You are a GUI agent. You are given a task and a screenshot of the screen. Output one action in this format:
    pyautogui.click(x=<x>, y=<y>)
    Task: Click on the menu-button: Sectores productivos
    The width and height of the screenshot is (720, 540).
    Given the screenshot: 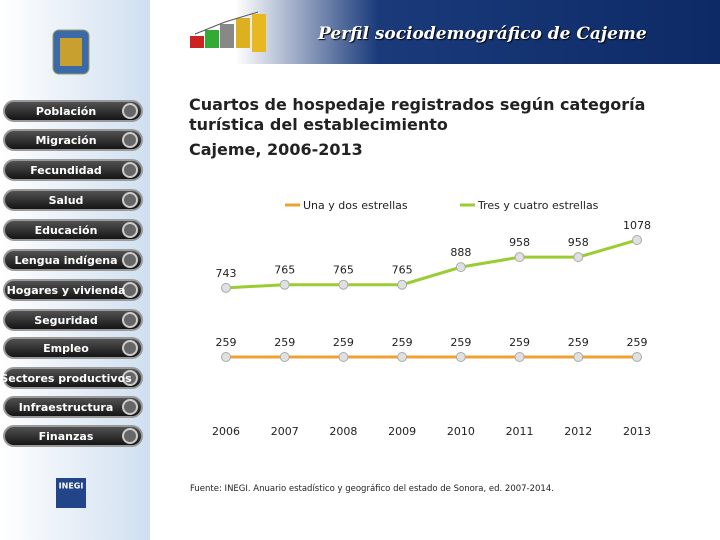 What is the action you would take?
    pyautogui.click(x=71, y=378)
    